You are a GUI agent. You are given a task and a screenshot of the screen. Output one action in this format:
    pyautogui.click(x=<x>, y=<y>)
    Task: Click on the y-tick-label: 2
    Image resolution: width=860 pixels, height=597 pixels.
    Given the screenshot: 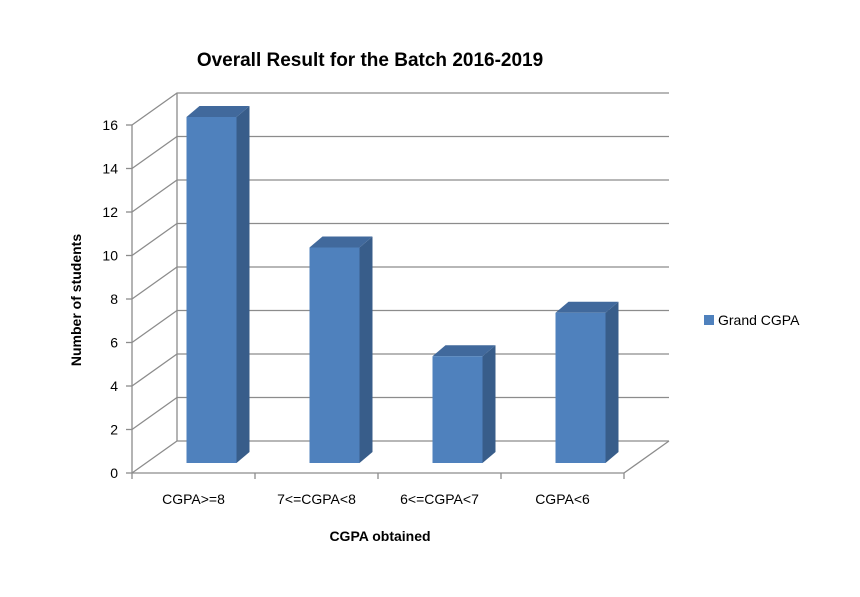 What is the action you would take?
    pyautogui.click(x=114, y=430)
    